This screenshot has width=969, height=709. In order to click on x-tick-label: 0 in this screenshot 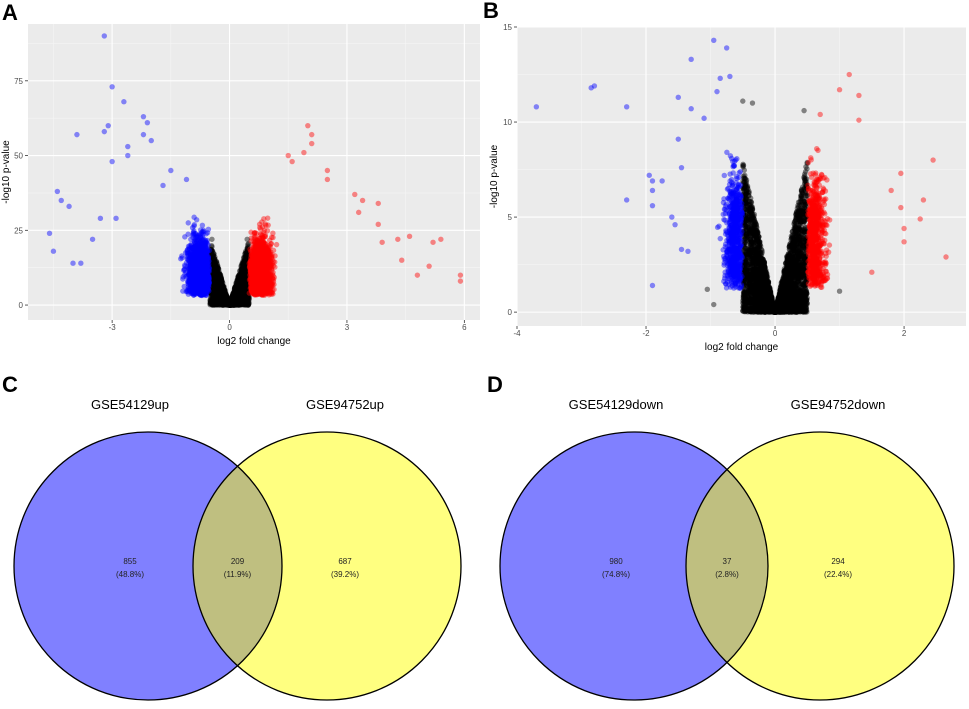, I will do `click(229, 327)`.